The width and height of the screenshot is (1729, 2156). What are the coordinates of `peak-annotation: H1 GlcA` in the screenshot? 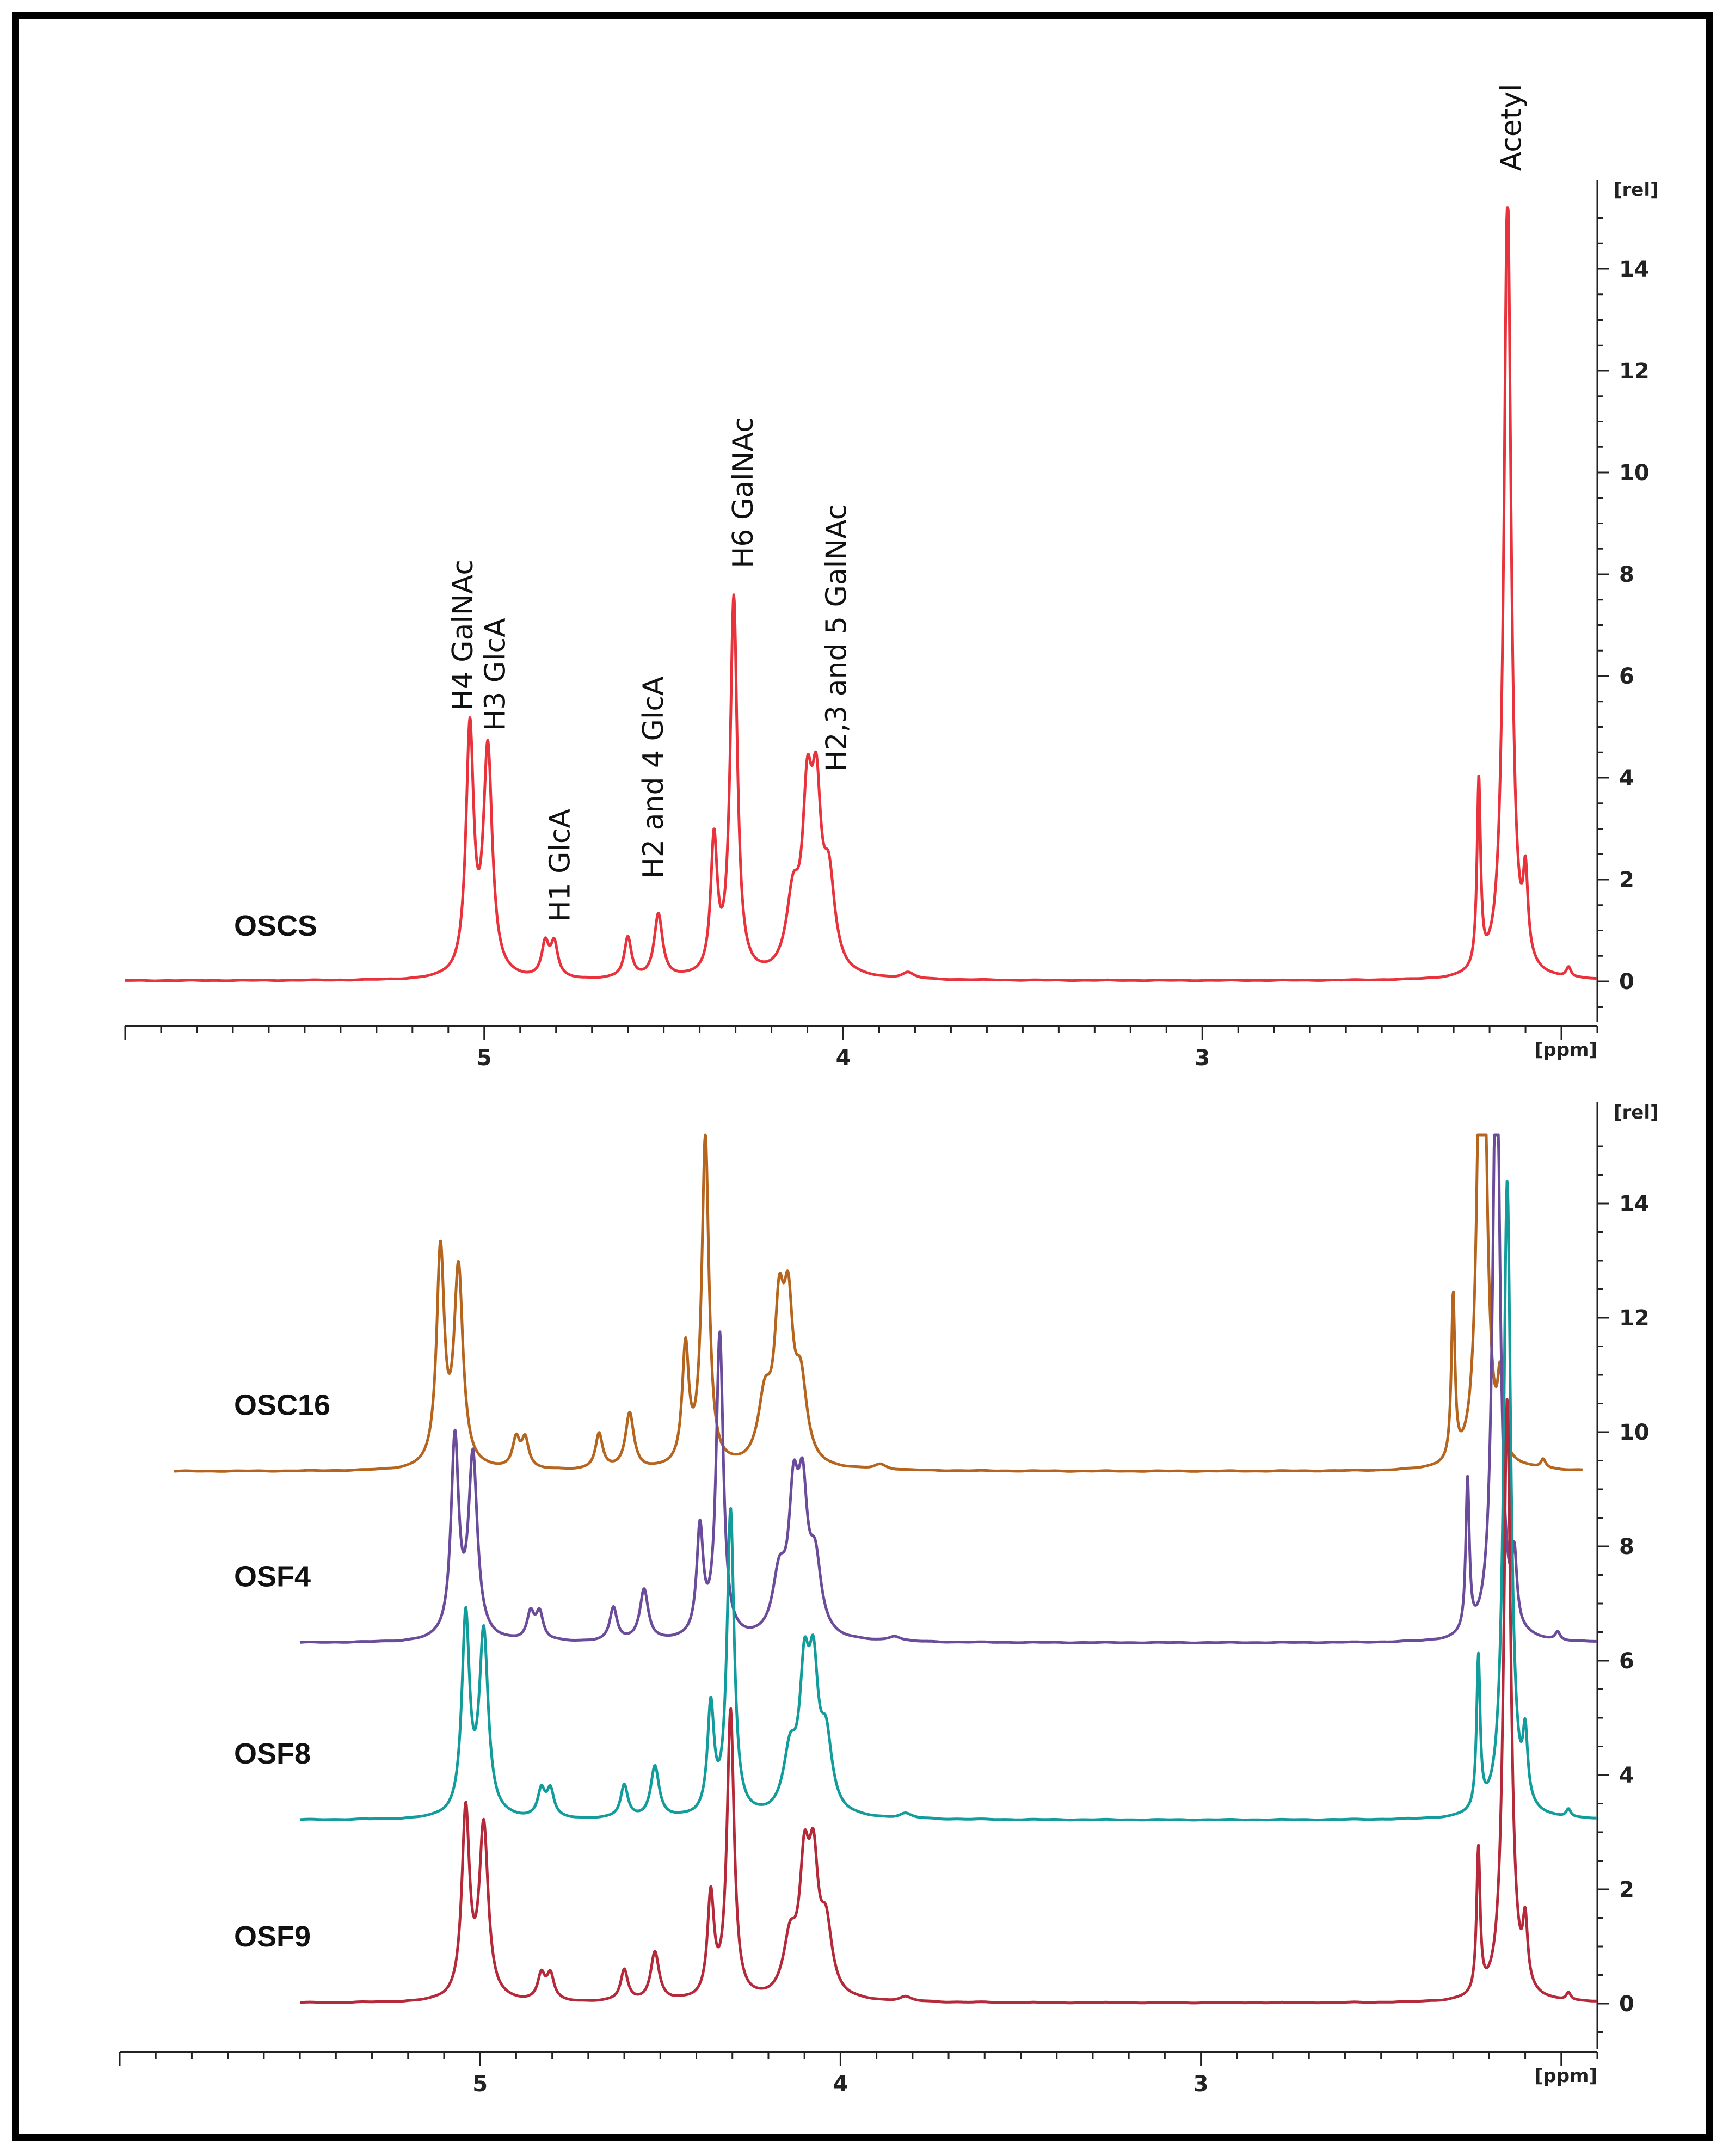 It's located at (560, 865).